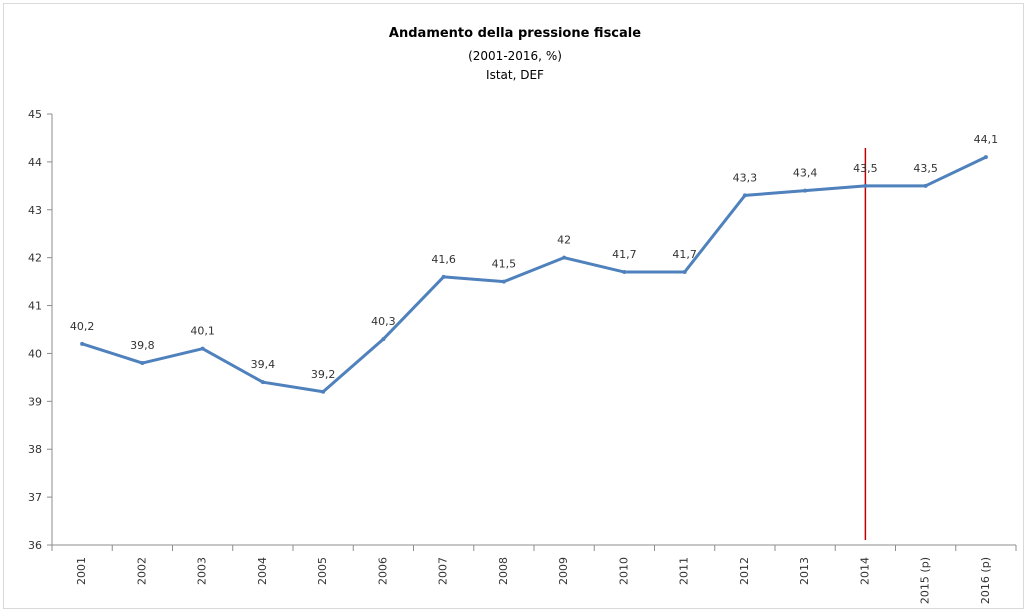  I want to click on data-label: 39,2, so click(323, 374).